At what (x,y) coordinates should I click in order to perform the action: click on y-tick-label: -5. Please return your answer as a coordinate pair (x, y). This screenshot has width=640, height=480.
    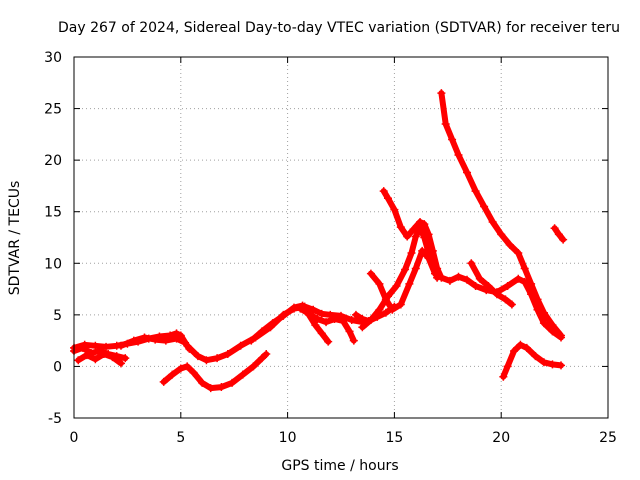
    Looking at the image, I should click on (55, 419).